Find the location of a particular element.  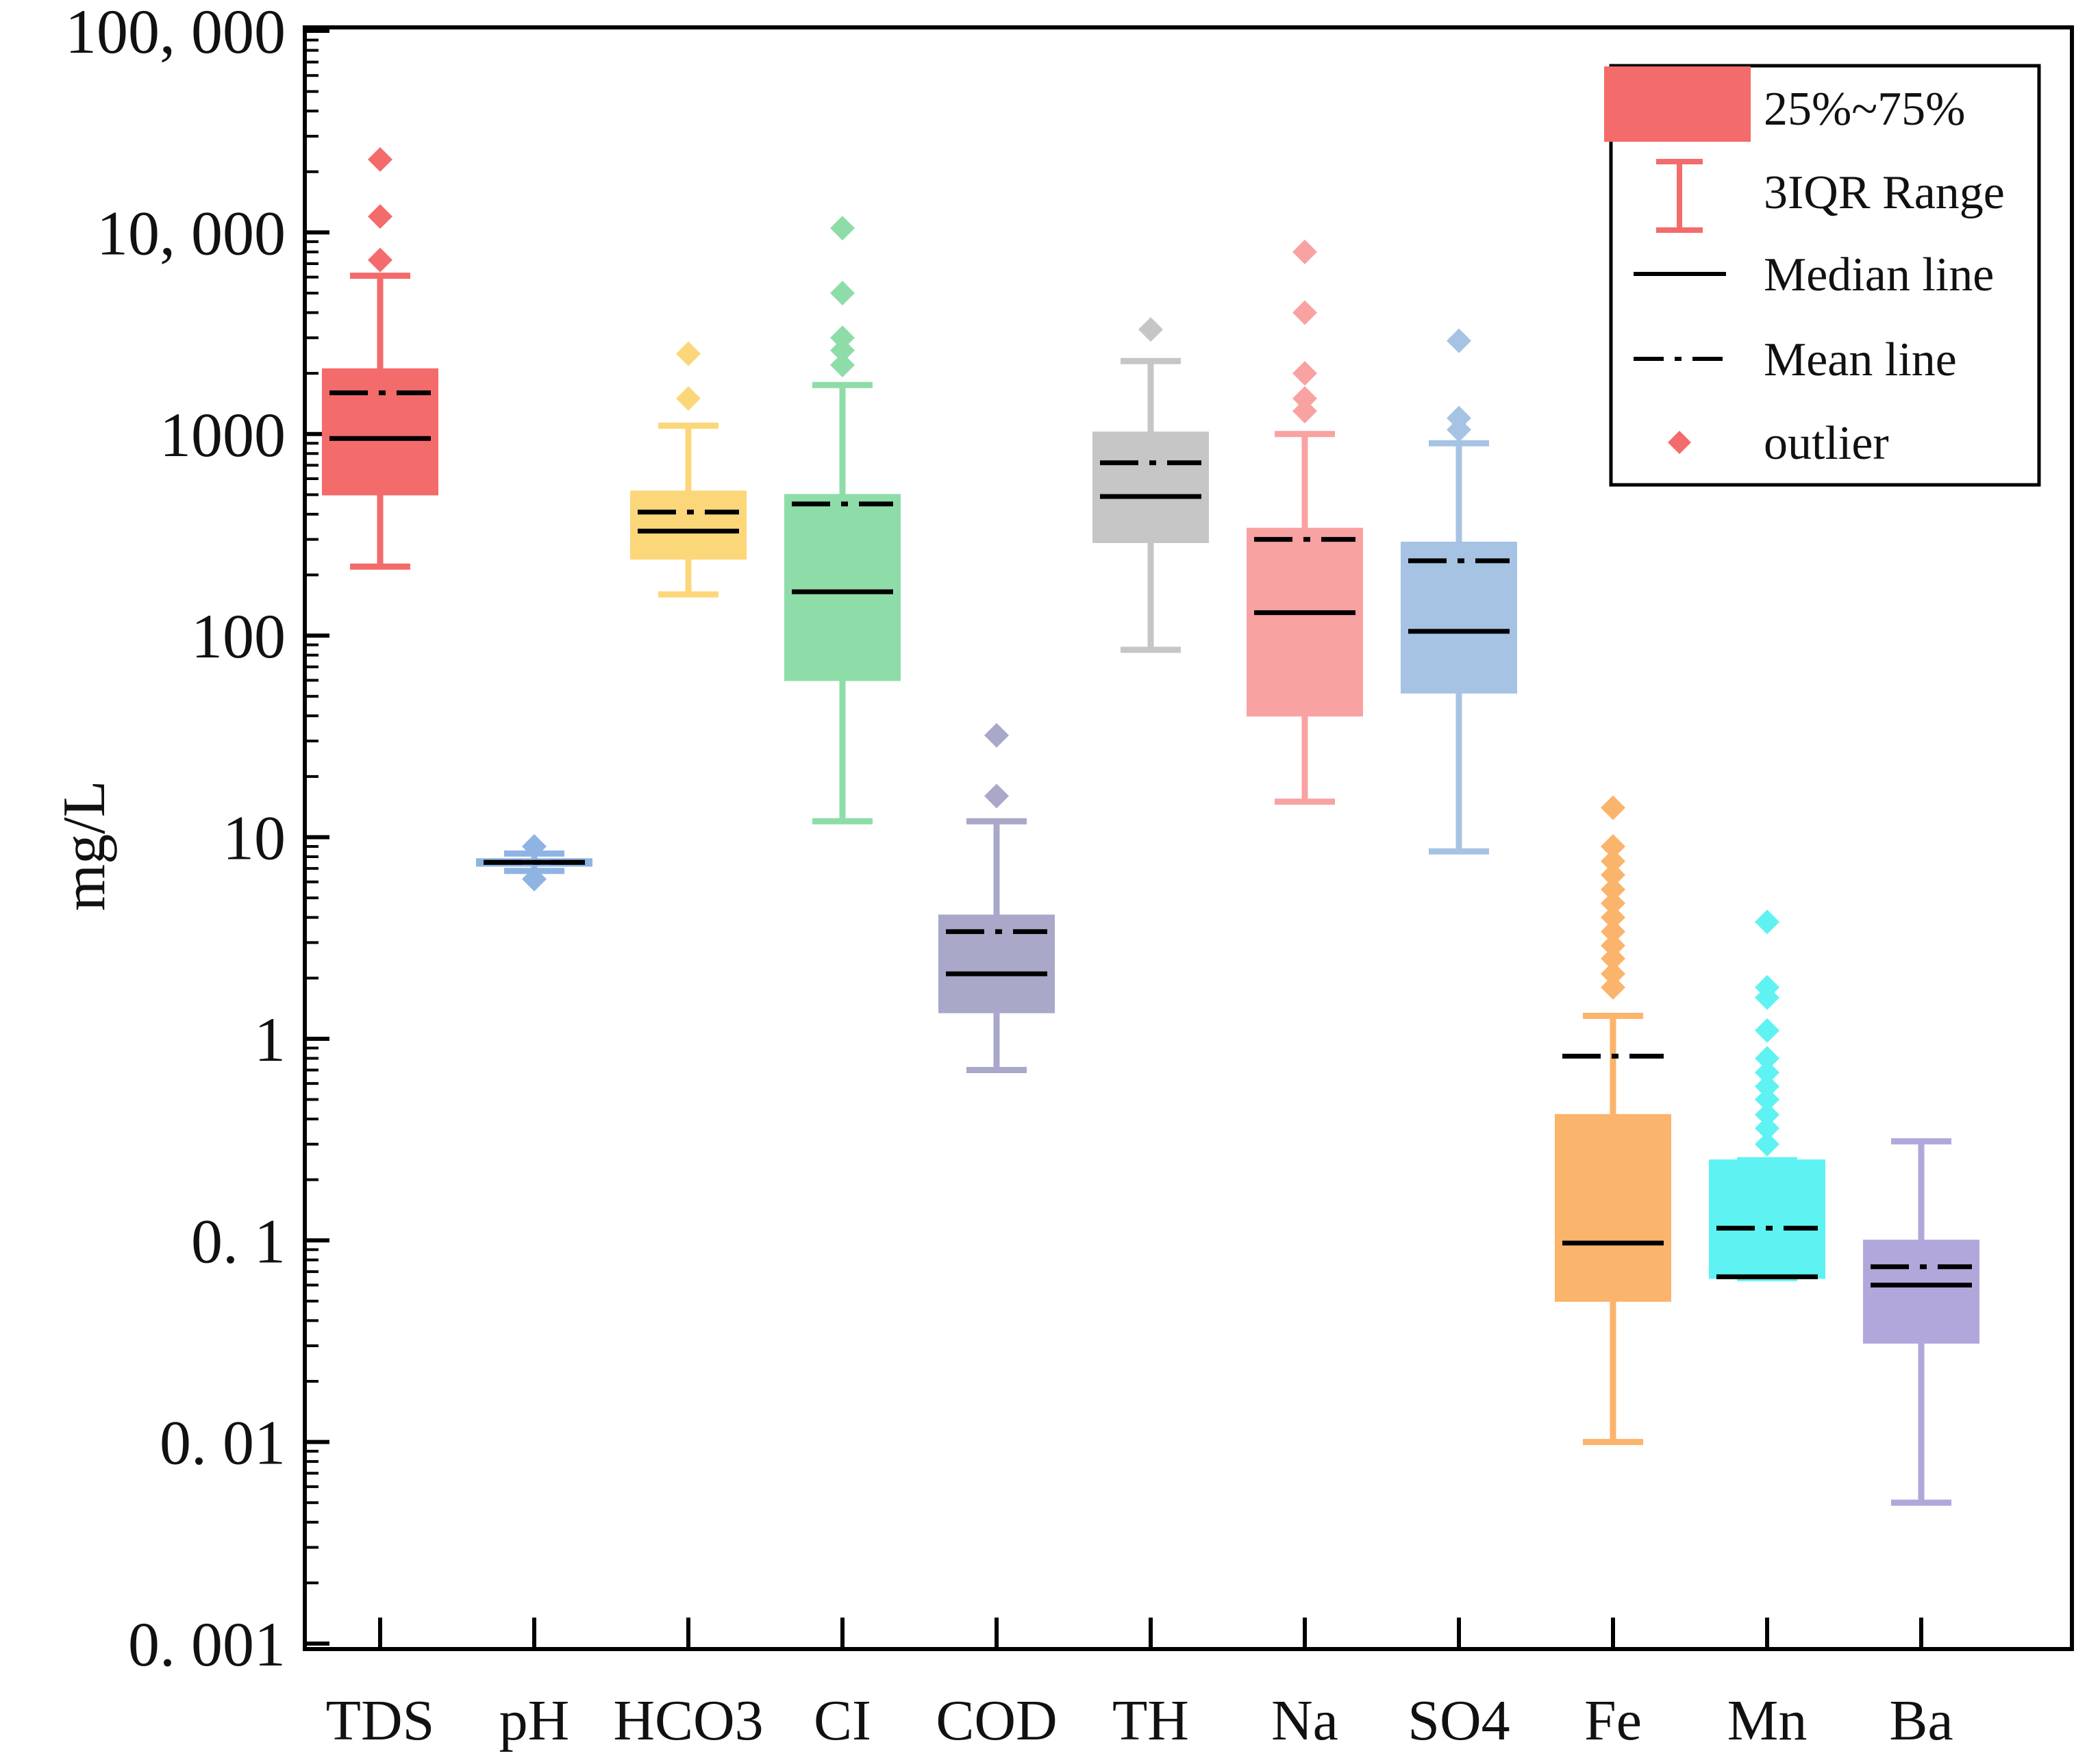

x-tick-label: SO4 is located at coordinates (1459, 1720).